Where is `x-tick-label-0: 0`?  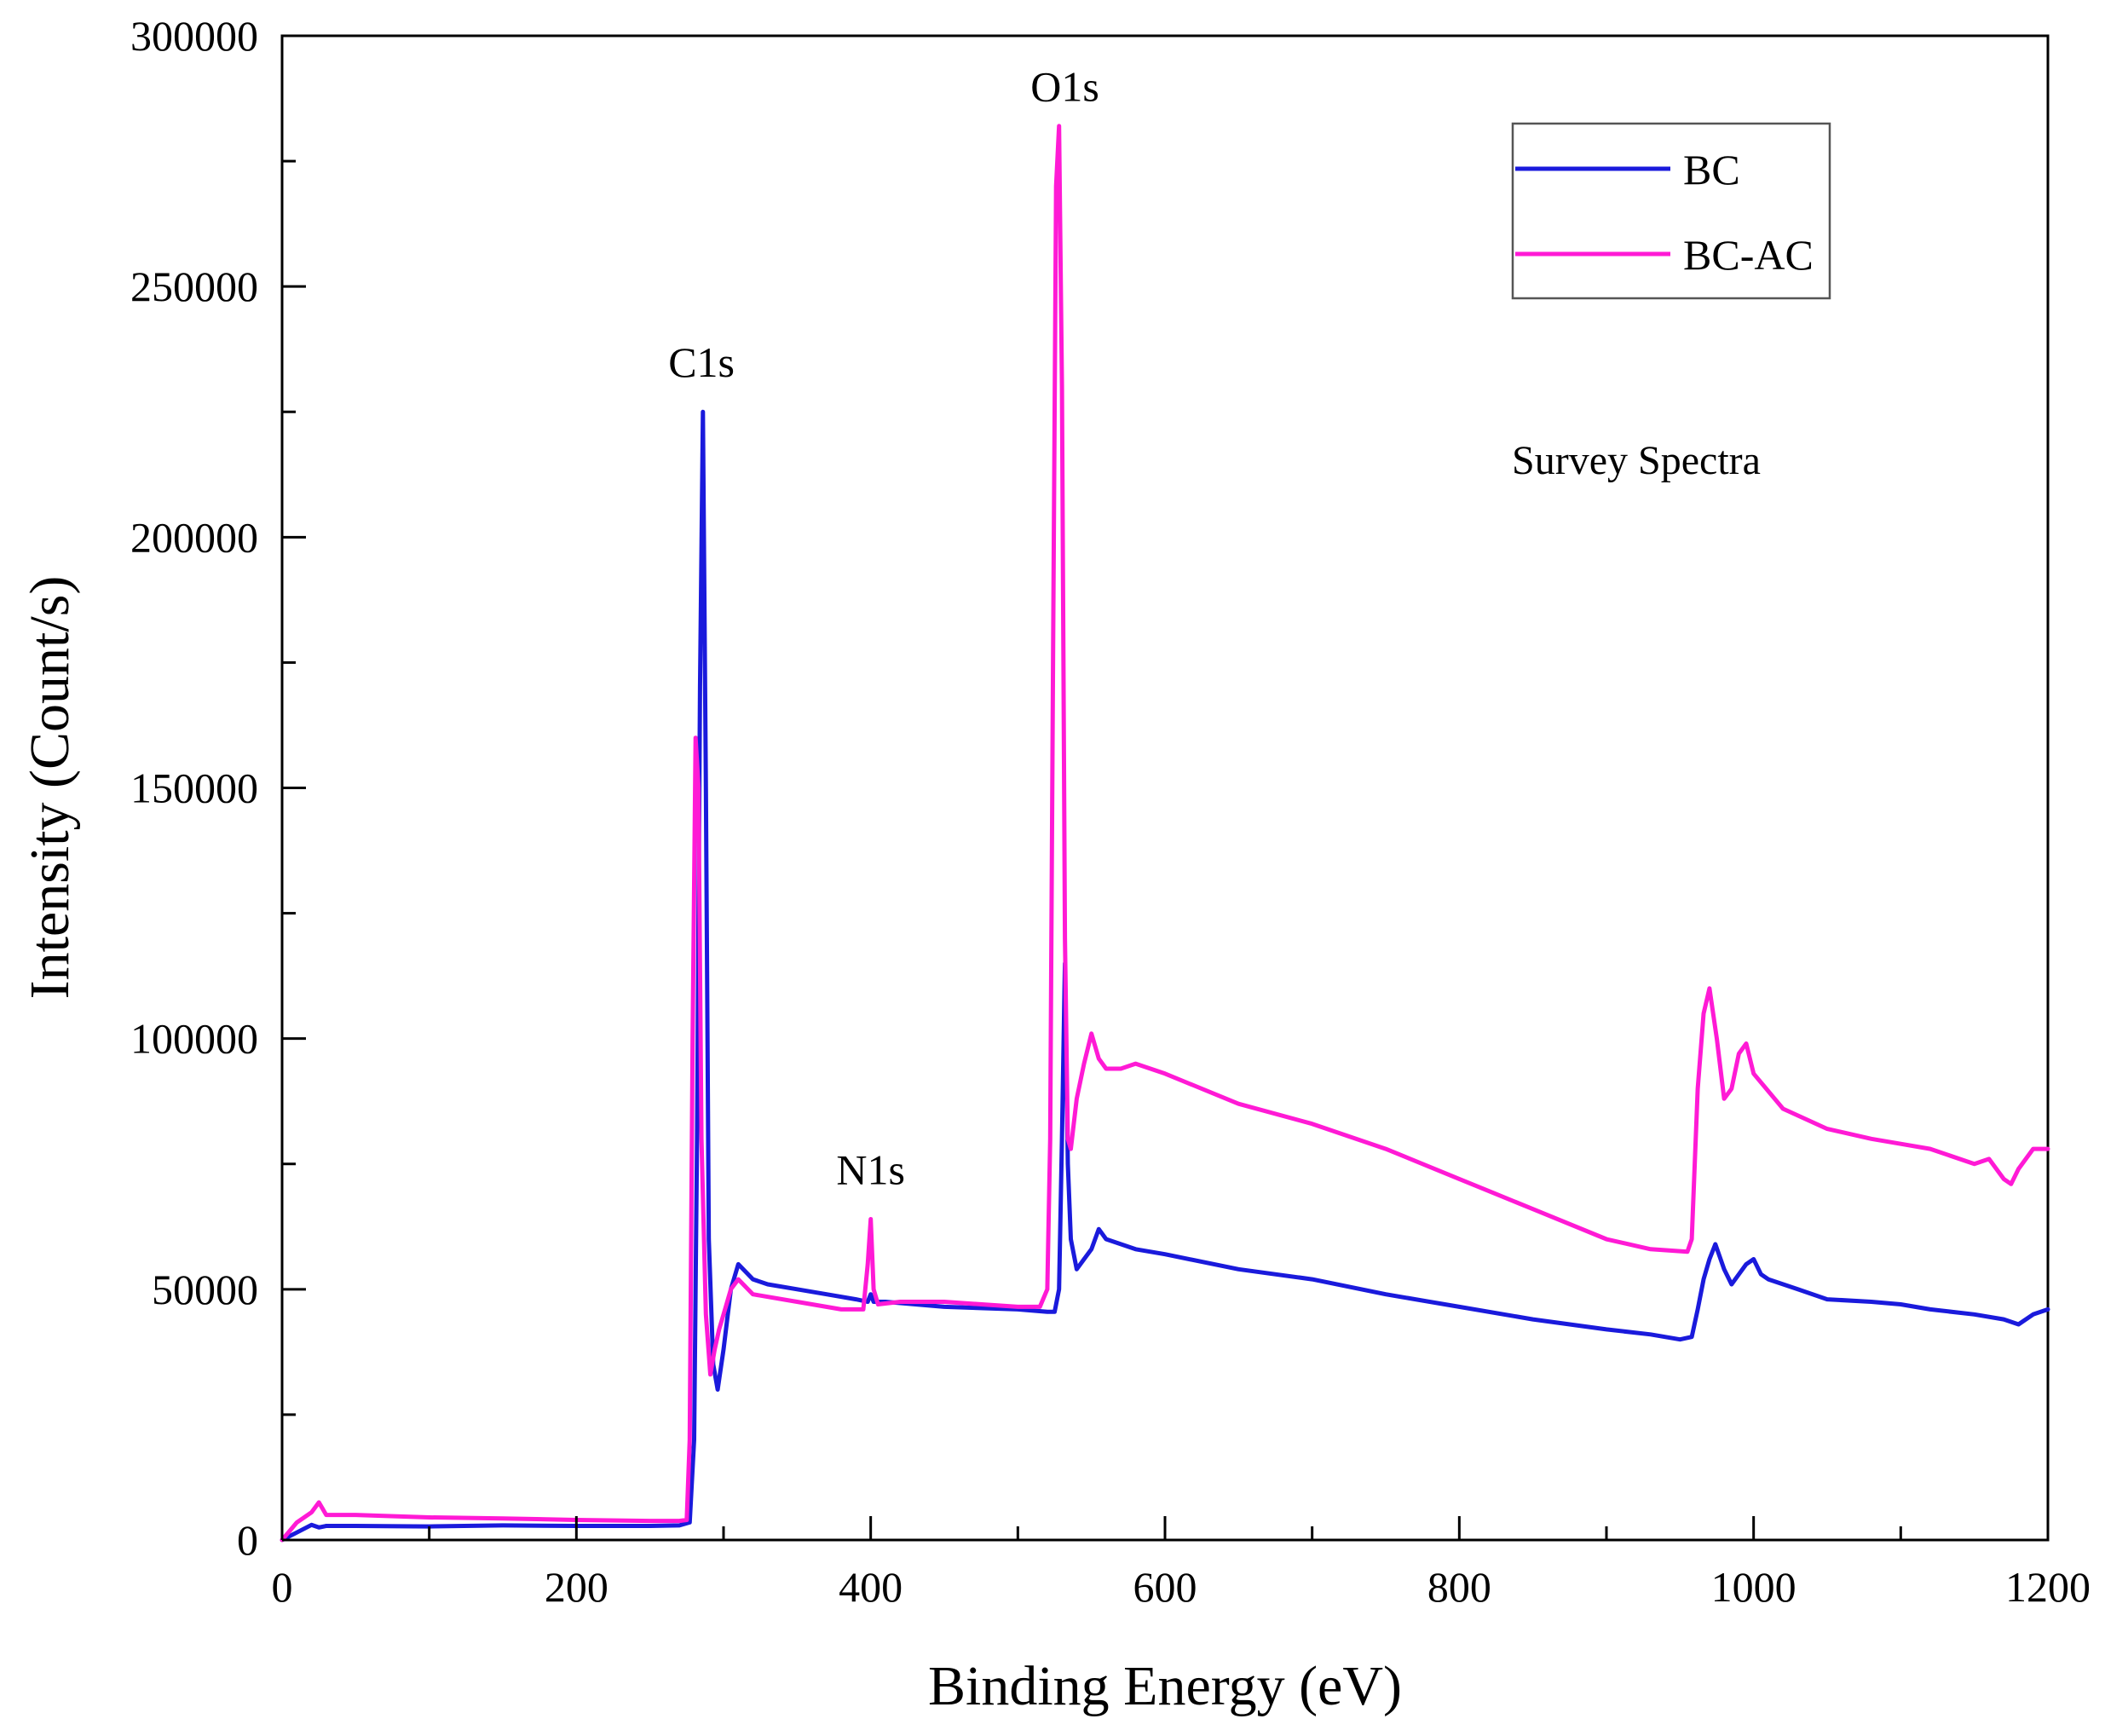
x-tick-label-0: 0 is located at coordinates (282, 1587).